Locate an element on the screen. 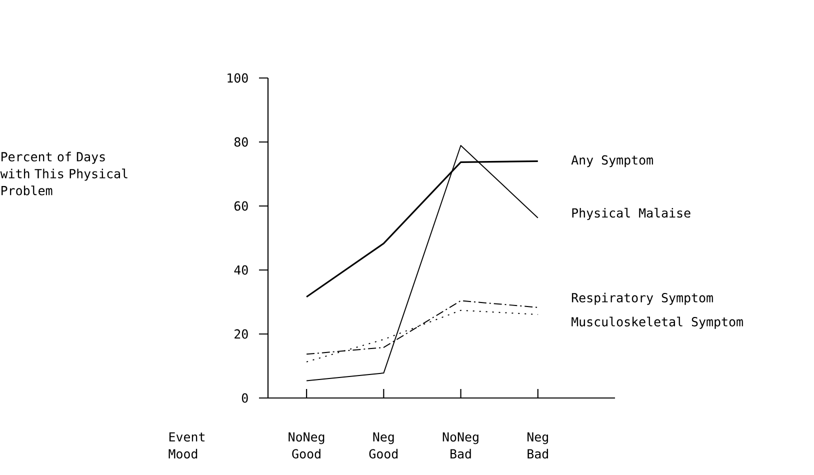 This screenshot has width=814, height=475. text: Musculoskeletal Symptom is located at coordinates (657, 322).